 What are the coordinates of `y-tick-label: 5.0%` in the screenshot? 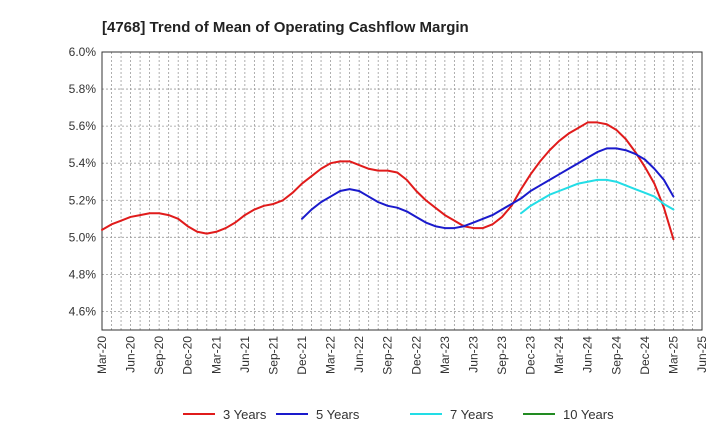 It's located at (83, 237).